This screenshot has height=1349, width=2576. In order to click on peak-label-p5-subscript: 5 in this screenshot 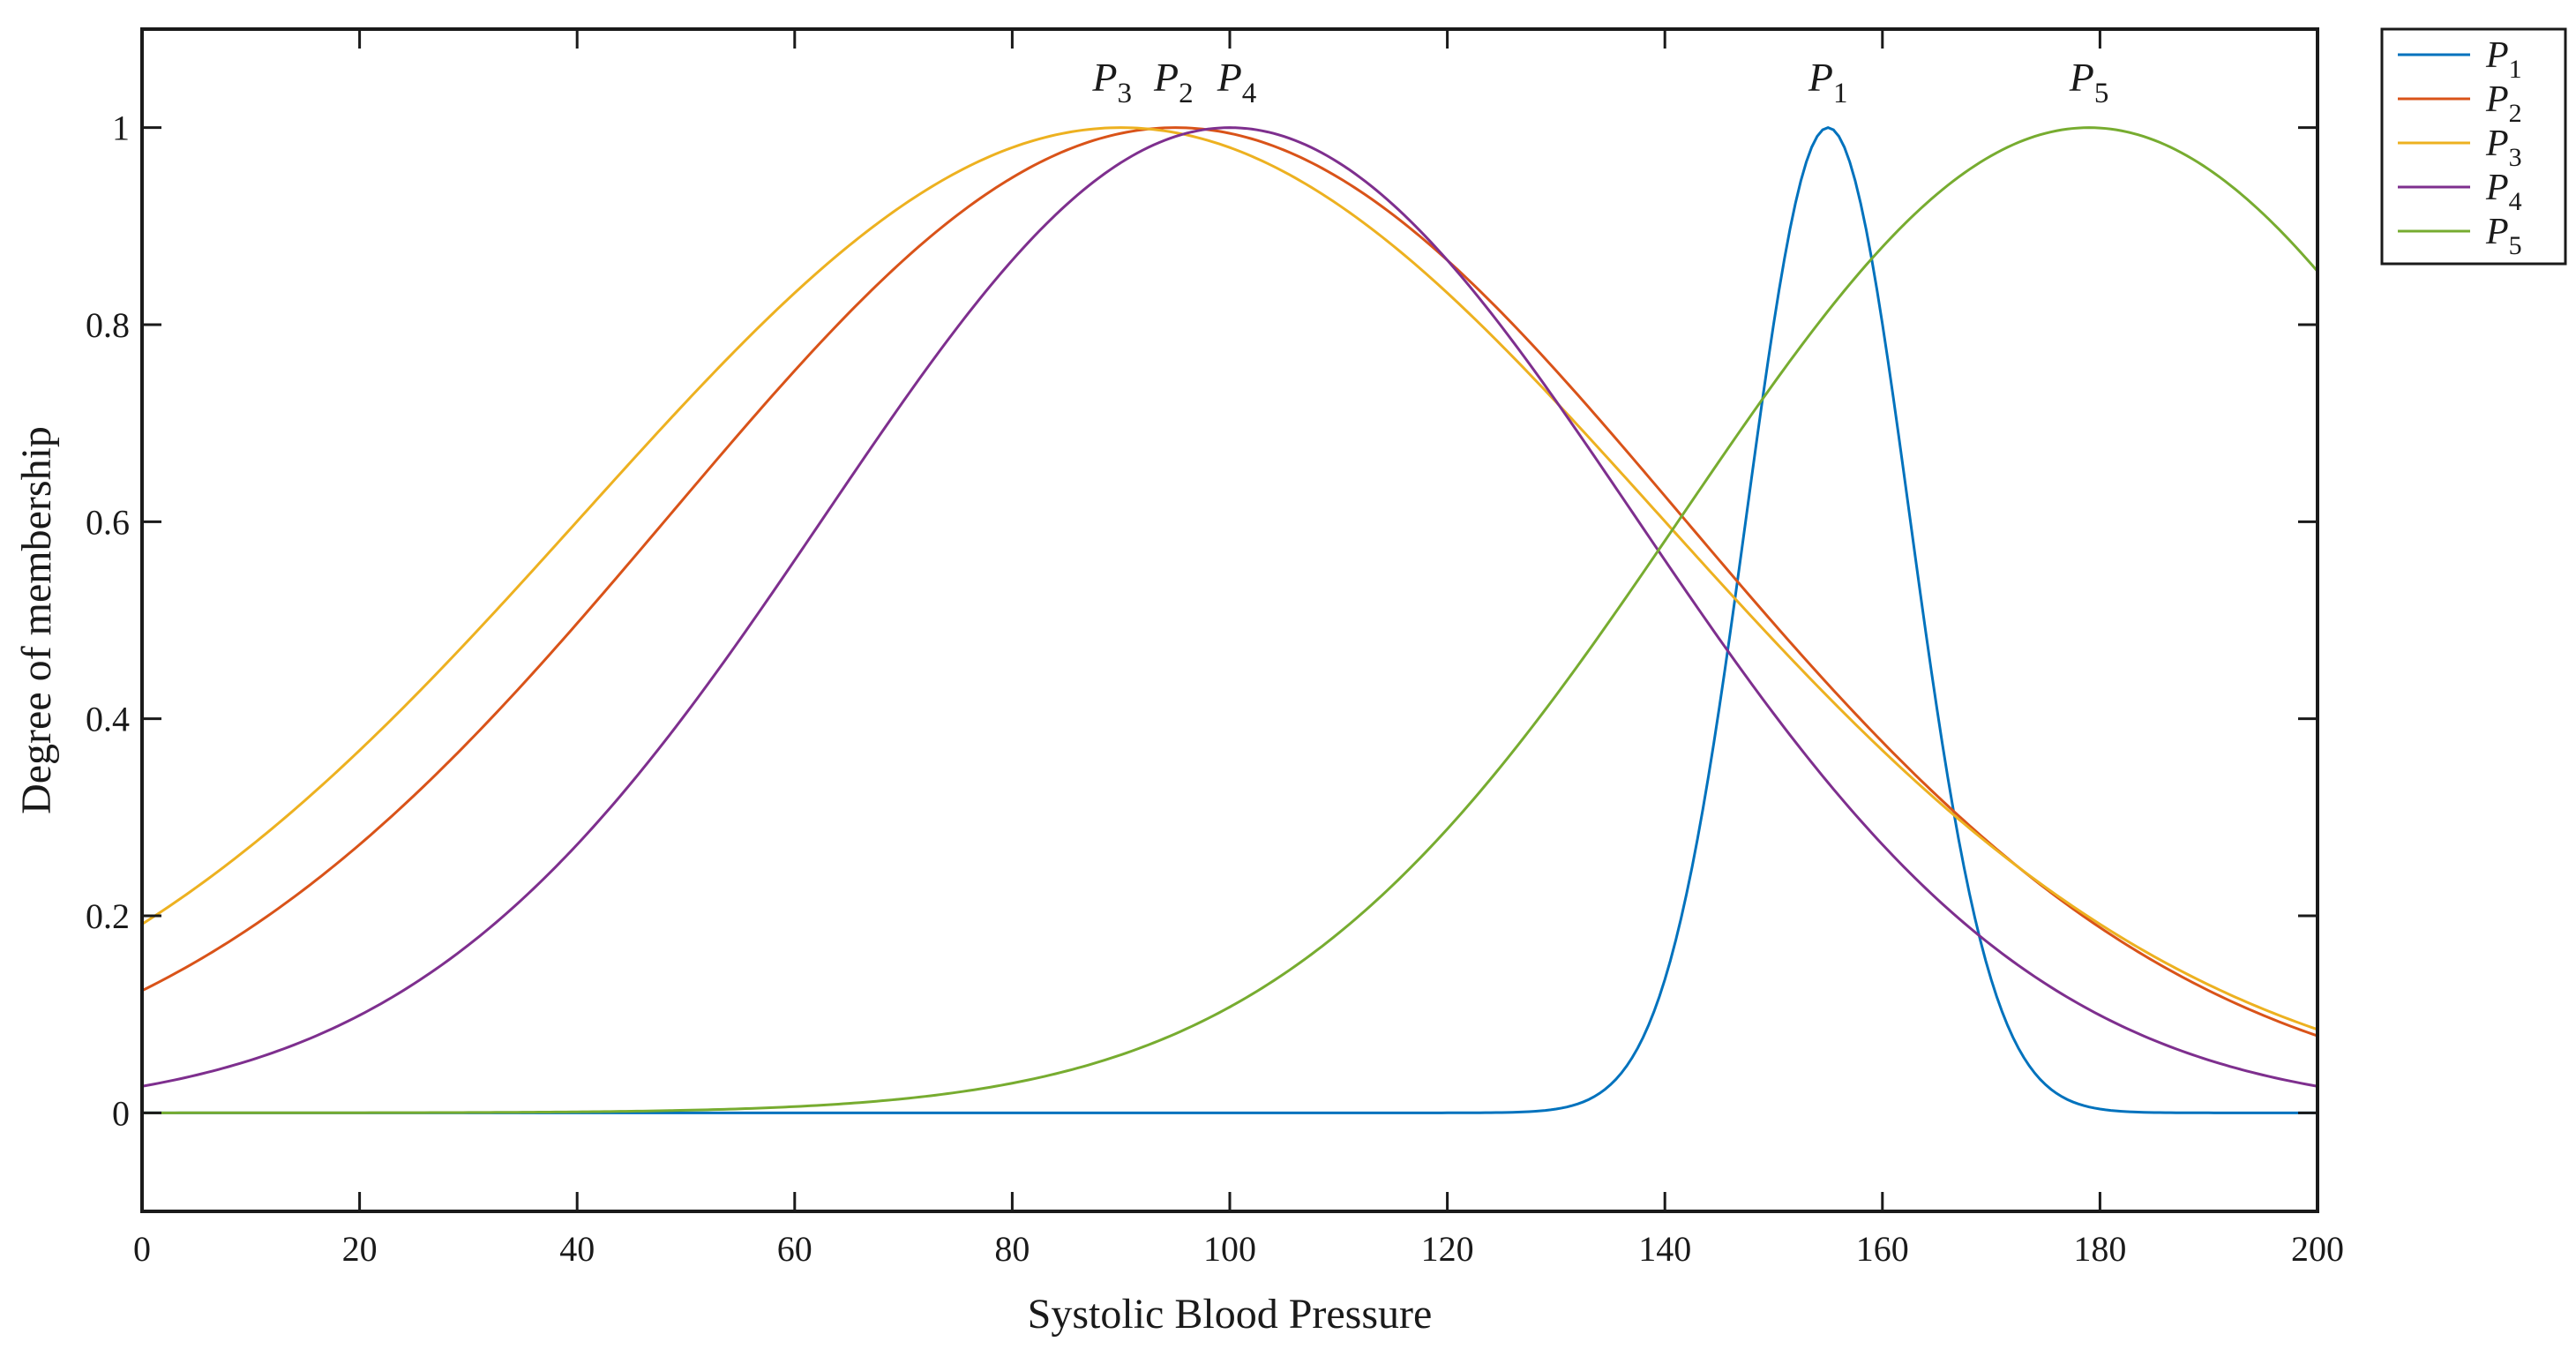, I will do `click(2102, 94)`.